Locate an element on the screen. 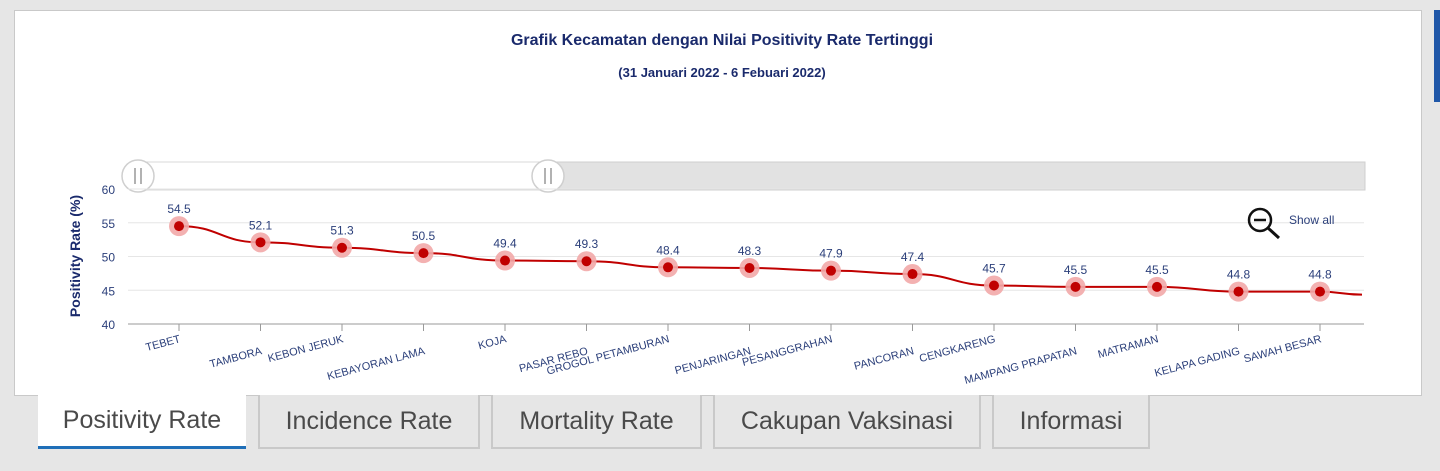 The width and height of the screenshot is (1440, 471). data-label: 50.5 is located at coordinates (424, 236).